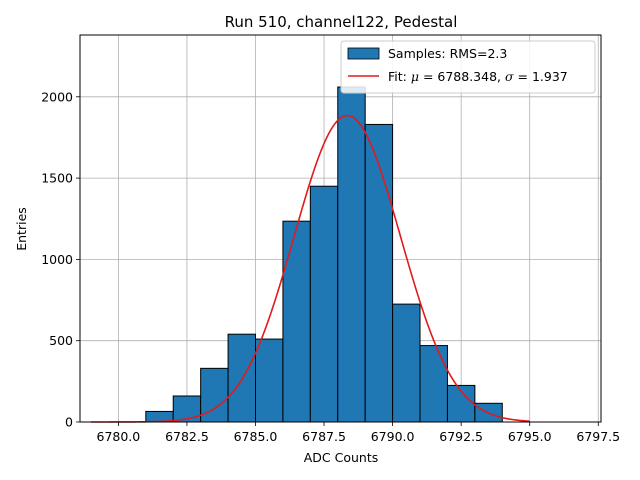 The image size is (640, 480). What do you see at coordinates (598, 436) in the screenshot?
I see `x-tick-label: 6797.5` at bounding box center [598, 436].